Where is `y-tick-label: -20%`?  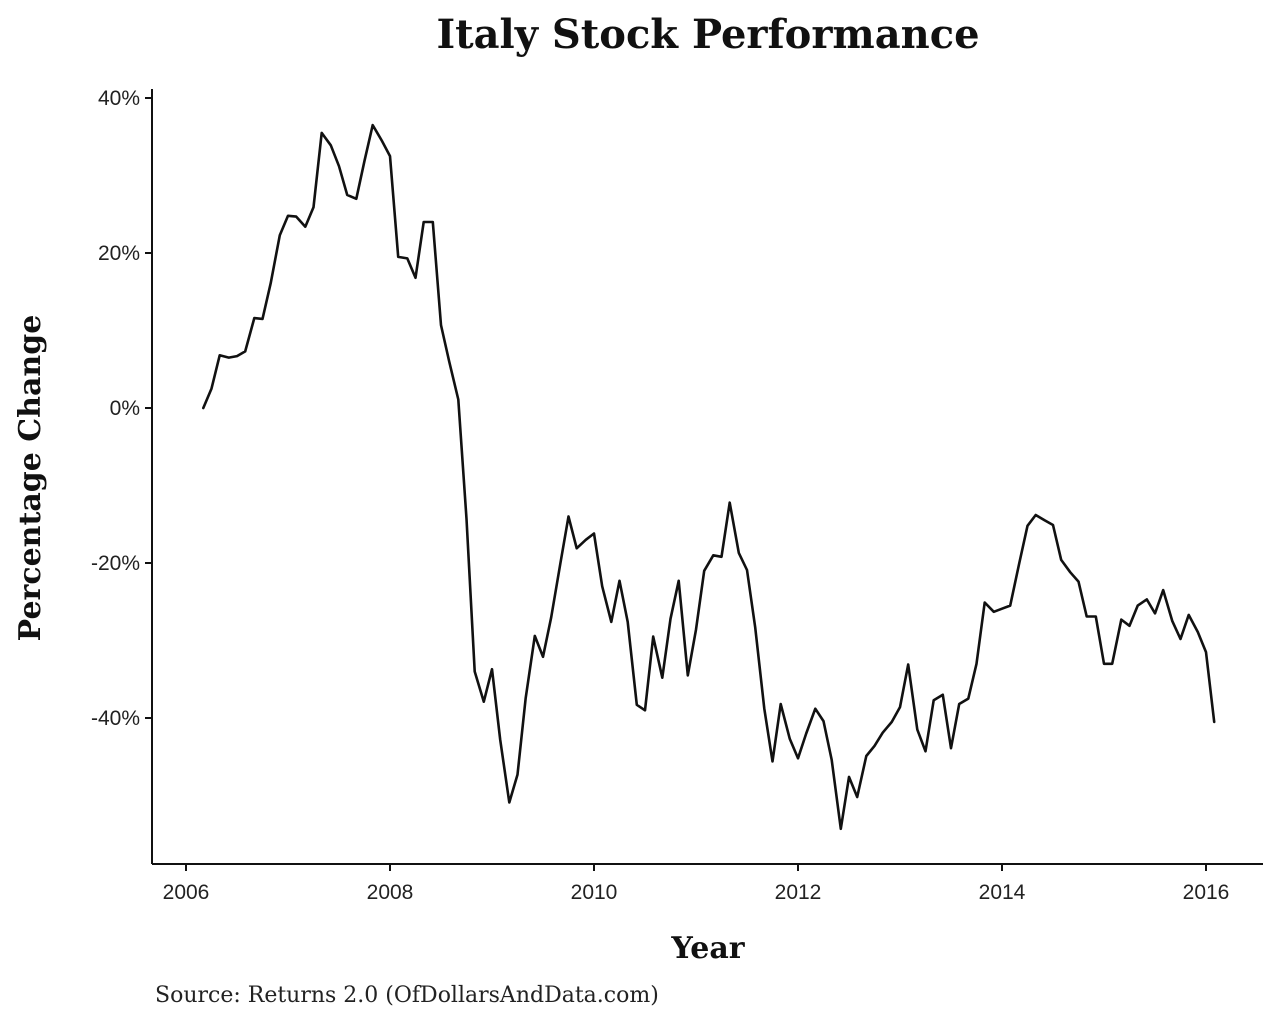 y-tick-label: -20% is located at coordinates (115, 563).